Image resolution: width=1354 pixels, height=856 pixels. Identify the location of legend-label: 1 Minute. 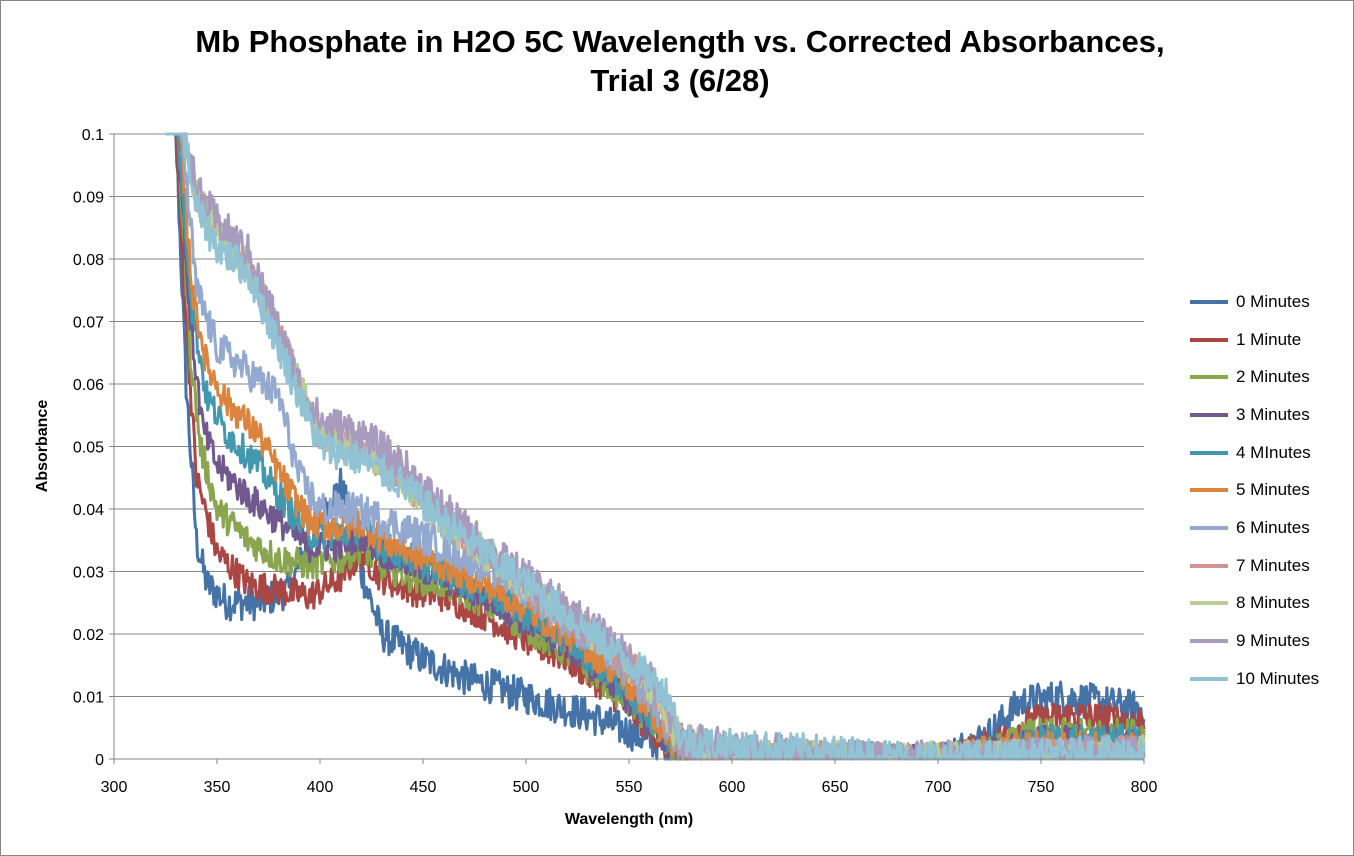
(1269, 339).